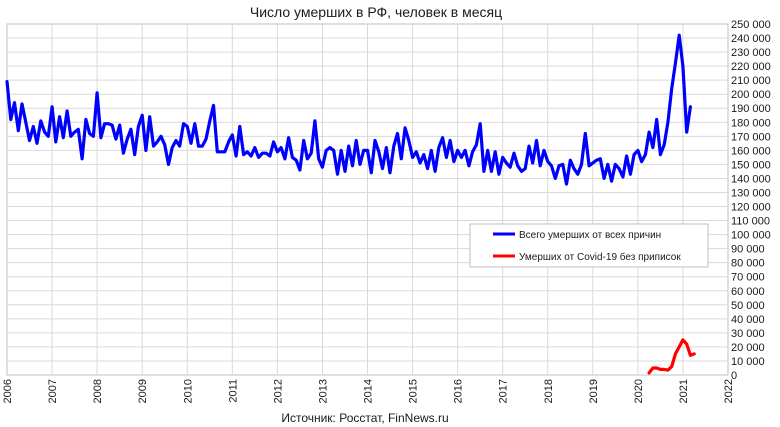 The width and height of the screenshot is (780, 427). Describe the element at coordinates (143, 391) in the screenshot. I see `x-tick-label: 2009` at that location.